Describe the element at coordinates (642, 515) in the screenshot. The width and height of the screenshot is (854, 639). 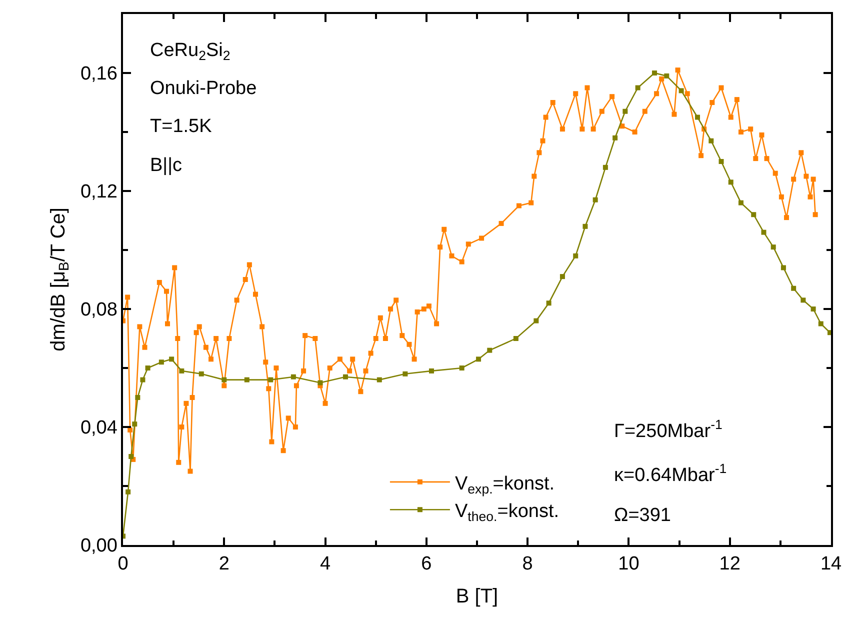
I see `annotation: Ω=391` at that location.